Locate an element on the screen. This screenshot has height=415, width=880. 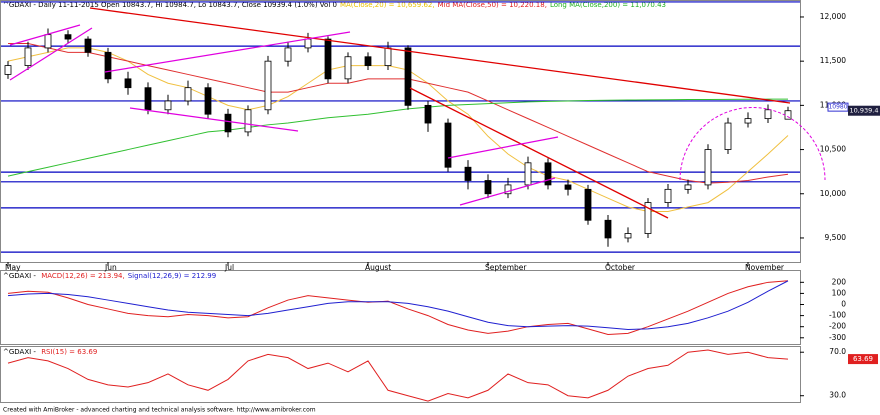
y-tick-label: -200 is located at coordinates (837, 326).